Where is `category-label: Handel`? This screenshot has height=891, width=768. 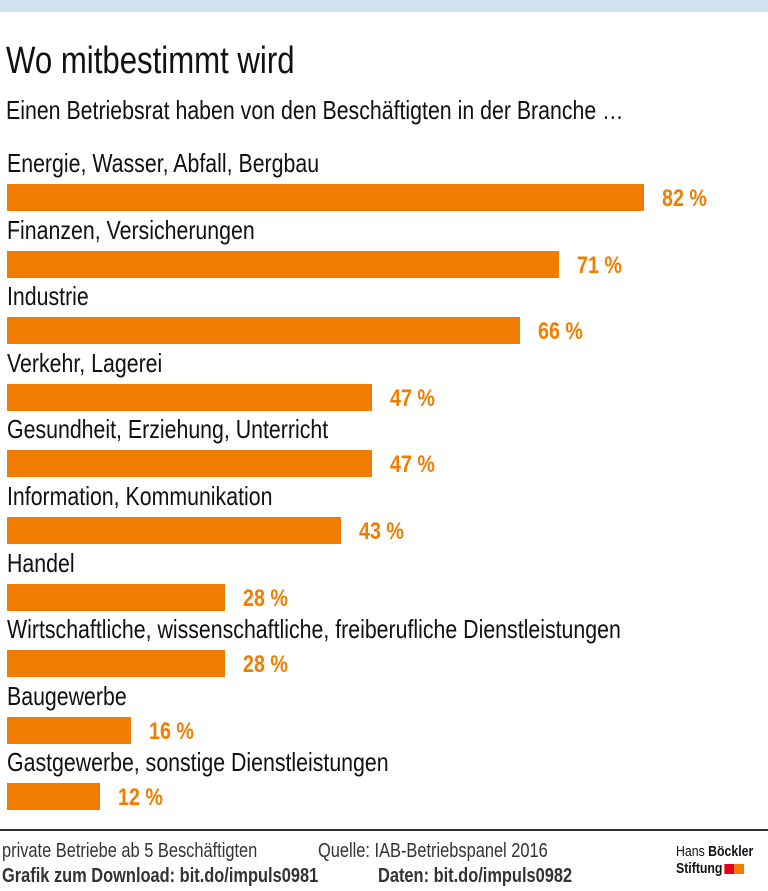
category-label: Handel is located at coordinates (41, 562).